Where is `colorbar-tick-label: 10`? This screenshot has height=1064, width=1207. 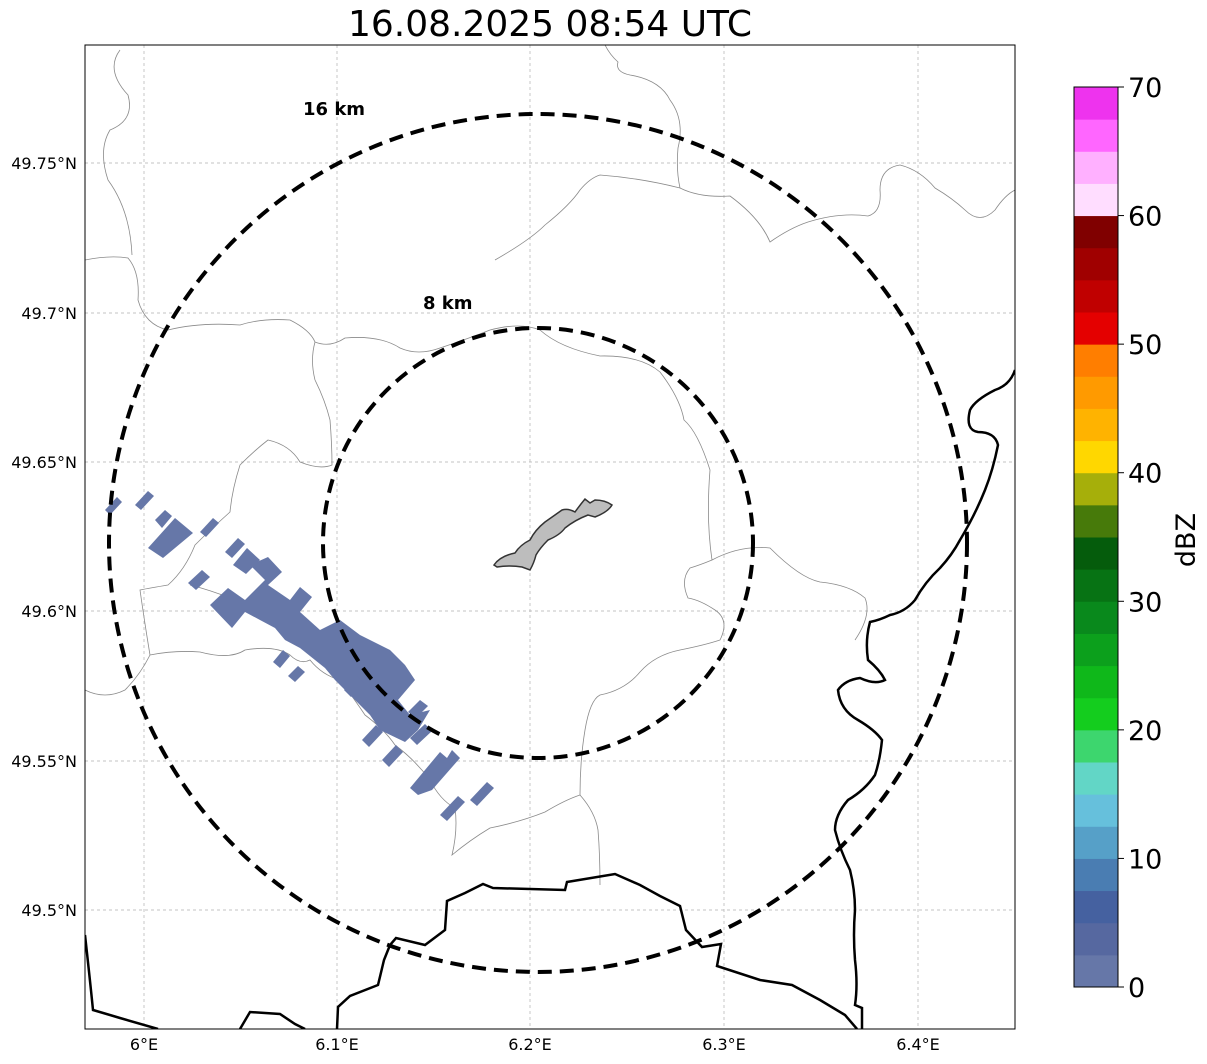 colorbar-tick-label: 10 is located at coordinates (1145, 859).